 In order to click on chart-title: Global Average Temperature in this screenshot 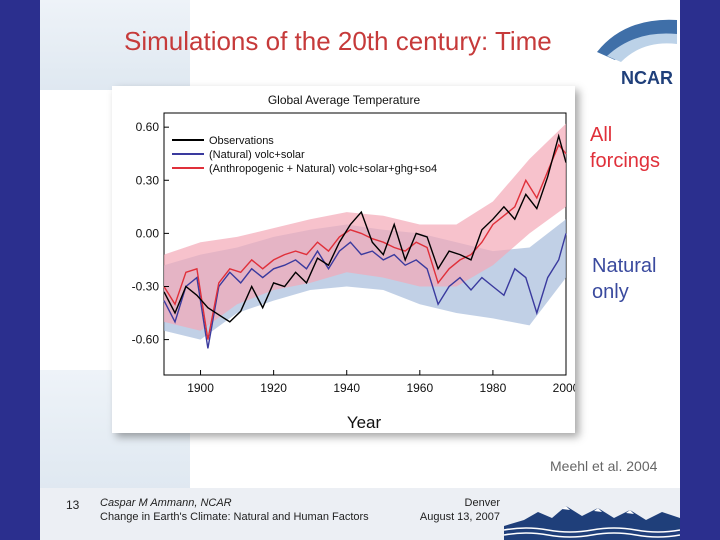, I will do `click(344, 100)`.